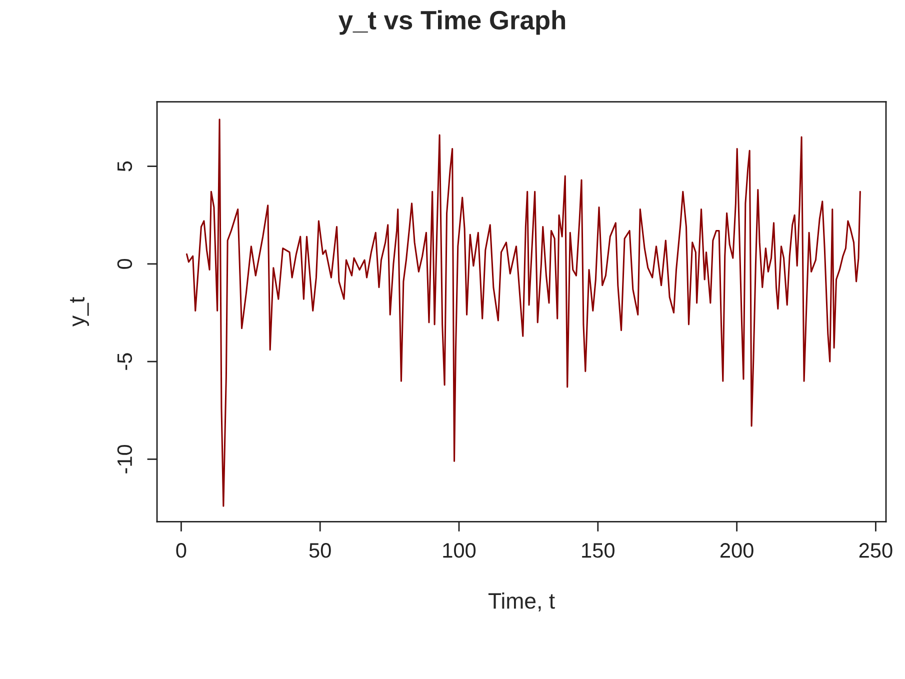  Describe the element at coordinates (124, 263) in the screenshot. I see `y-tick-label: 0` at that location.